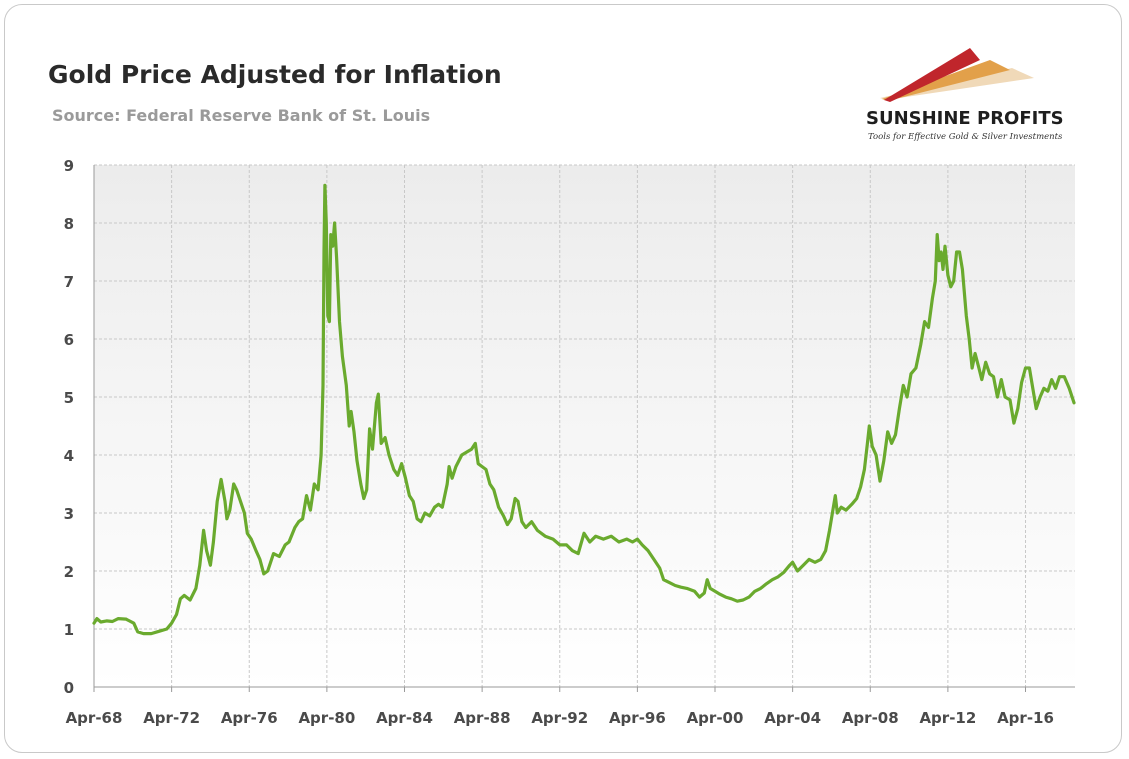 The image size is (1129, 759). Describe the element at coordinates (965, 118) in the screenshot. I see `logo-name: SUNSHINE PROFITS` at that location.